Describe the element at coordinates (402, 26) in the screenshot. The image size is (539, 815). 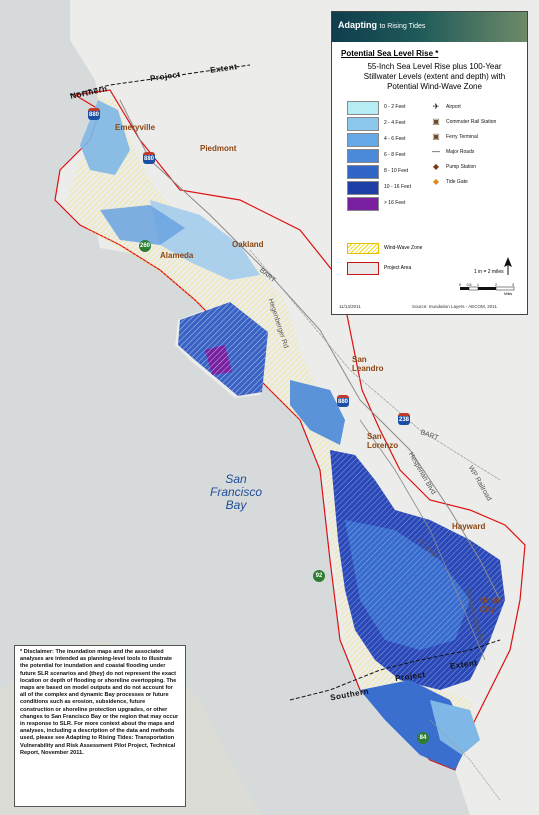
I see `banner-title-rest: to Rising Tides` at that location.